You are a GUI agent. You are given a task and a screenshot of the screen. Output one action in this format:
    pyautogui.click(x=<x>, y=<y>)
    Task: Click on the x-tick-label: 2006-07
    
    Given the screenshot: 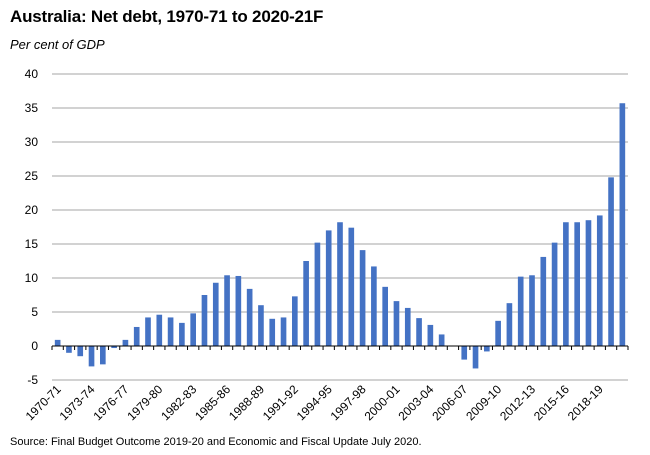 What is the action you would take?
    pyautogui.click(x=449, y=402)
    